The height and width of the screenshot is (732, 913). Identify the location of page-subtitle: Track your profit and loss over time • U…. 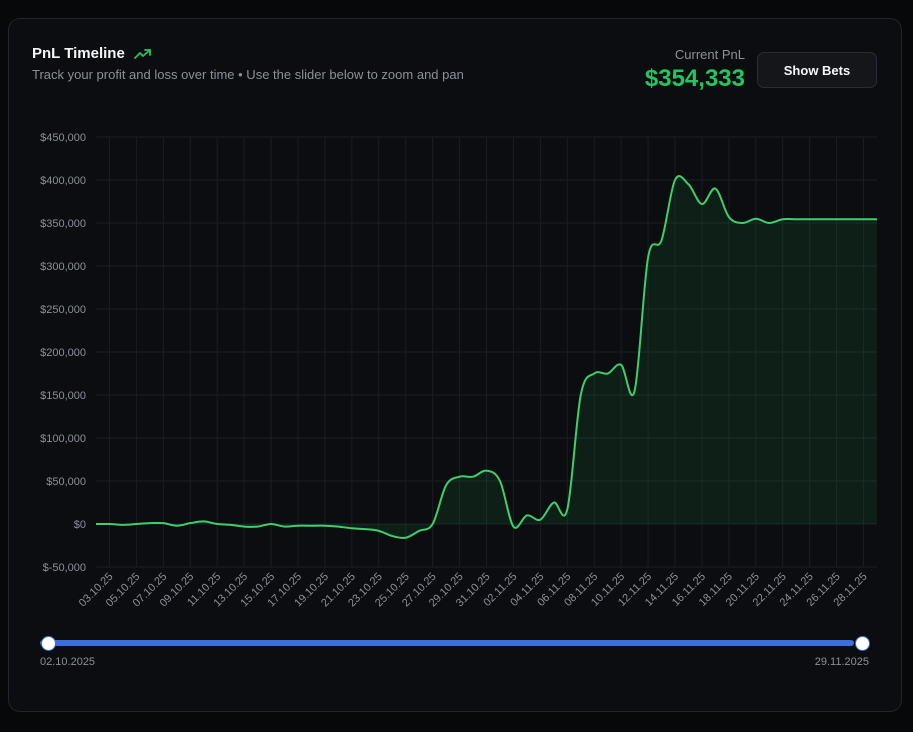
(248, 74).